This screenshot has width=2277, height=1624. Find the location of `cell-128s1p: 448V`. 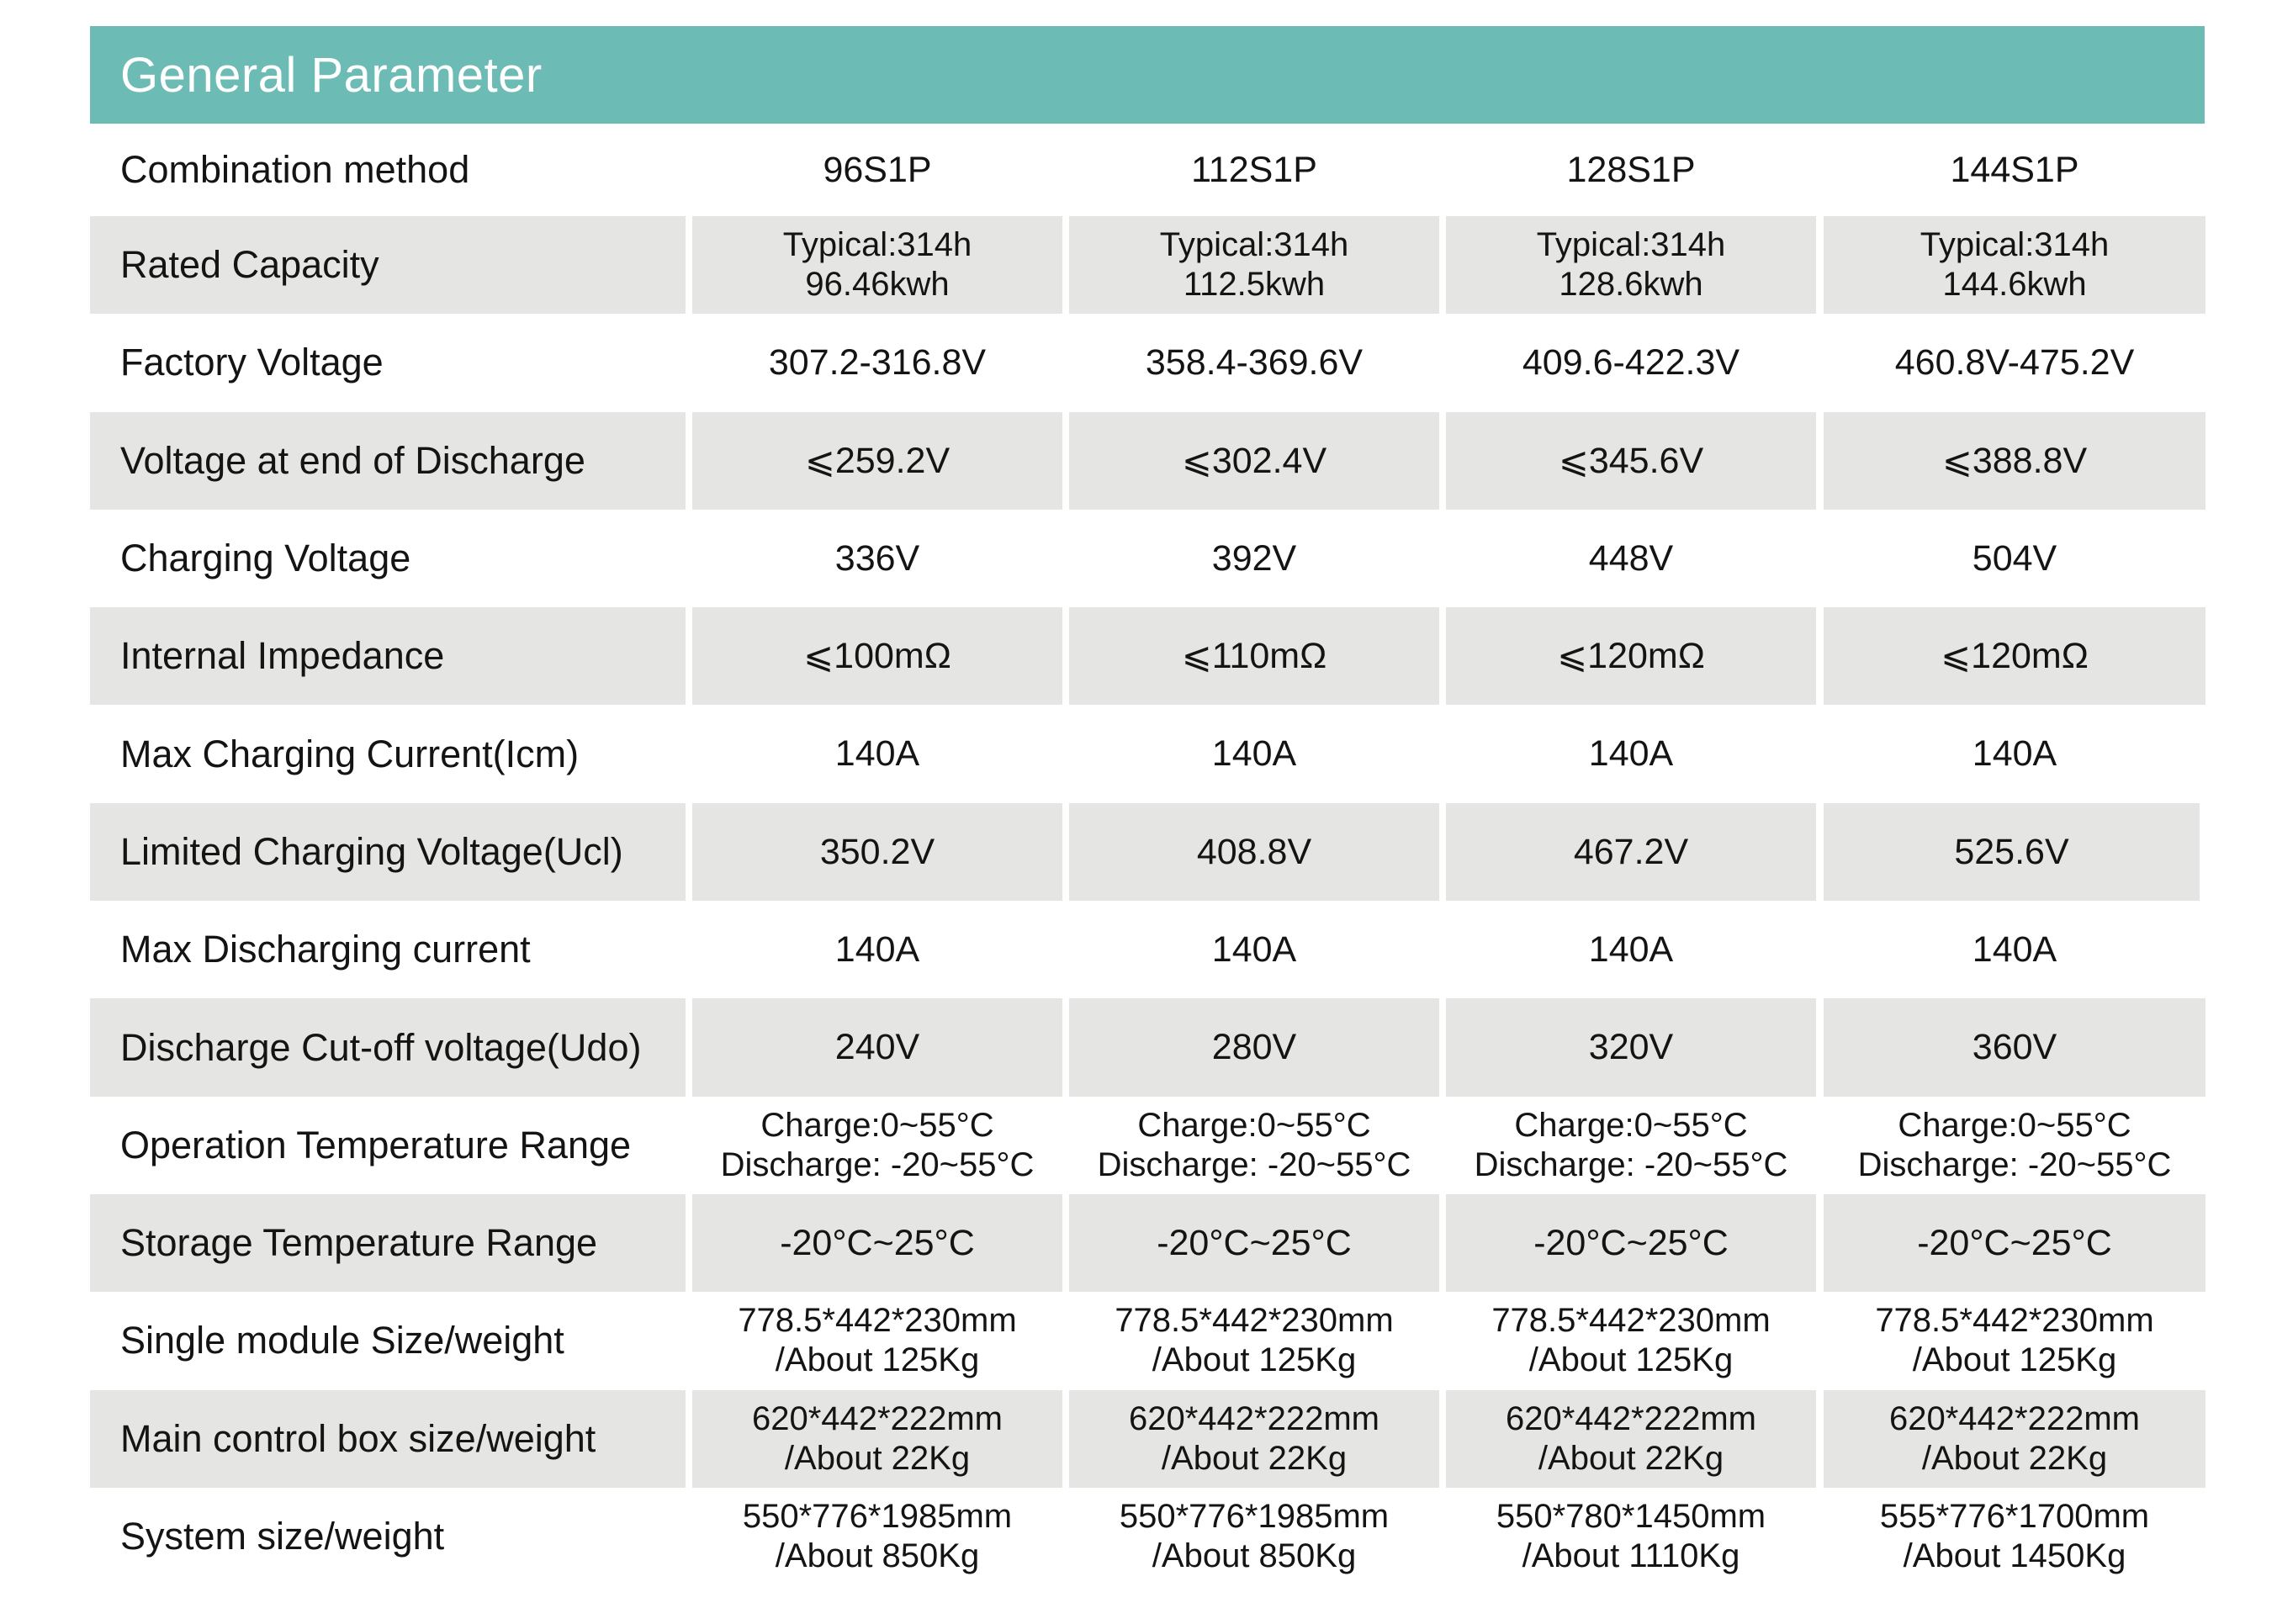

cell-128s1p: 448V is located at coordinates (1631, 558).